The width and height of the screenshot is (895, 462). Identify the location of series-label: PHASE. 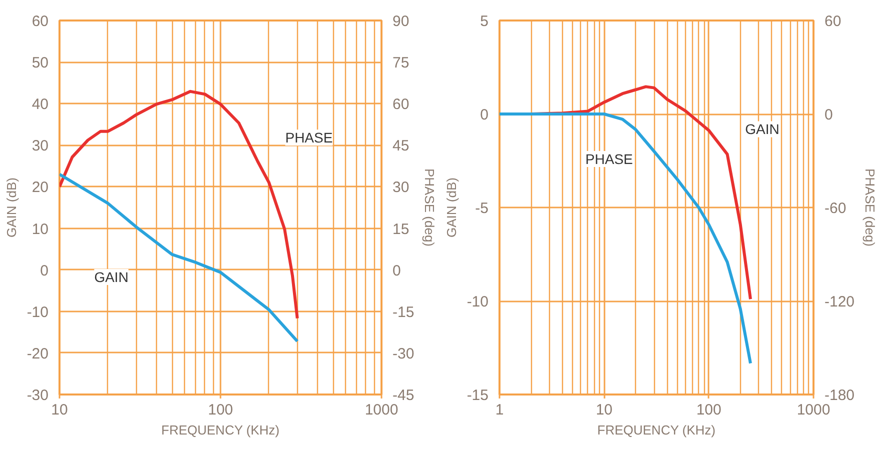
(609, 159).